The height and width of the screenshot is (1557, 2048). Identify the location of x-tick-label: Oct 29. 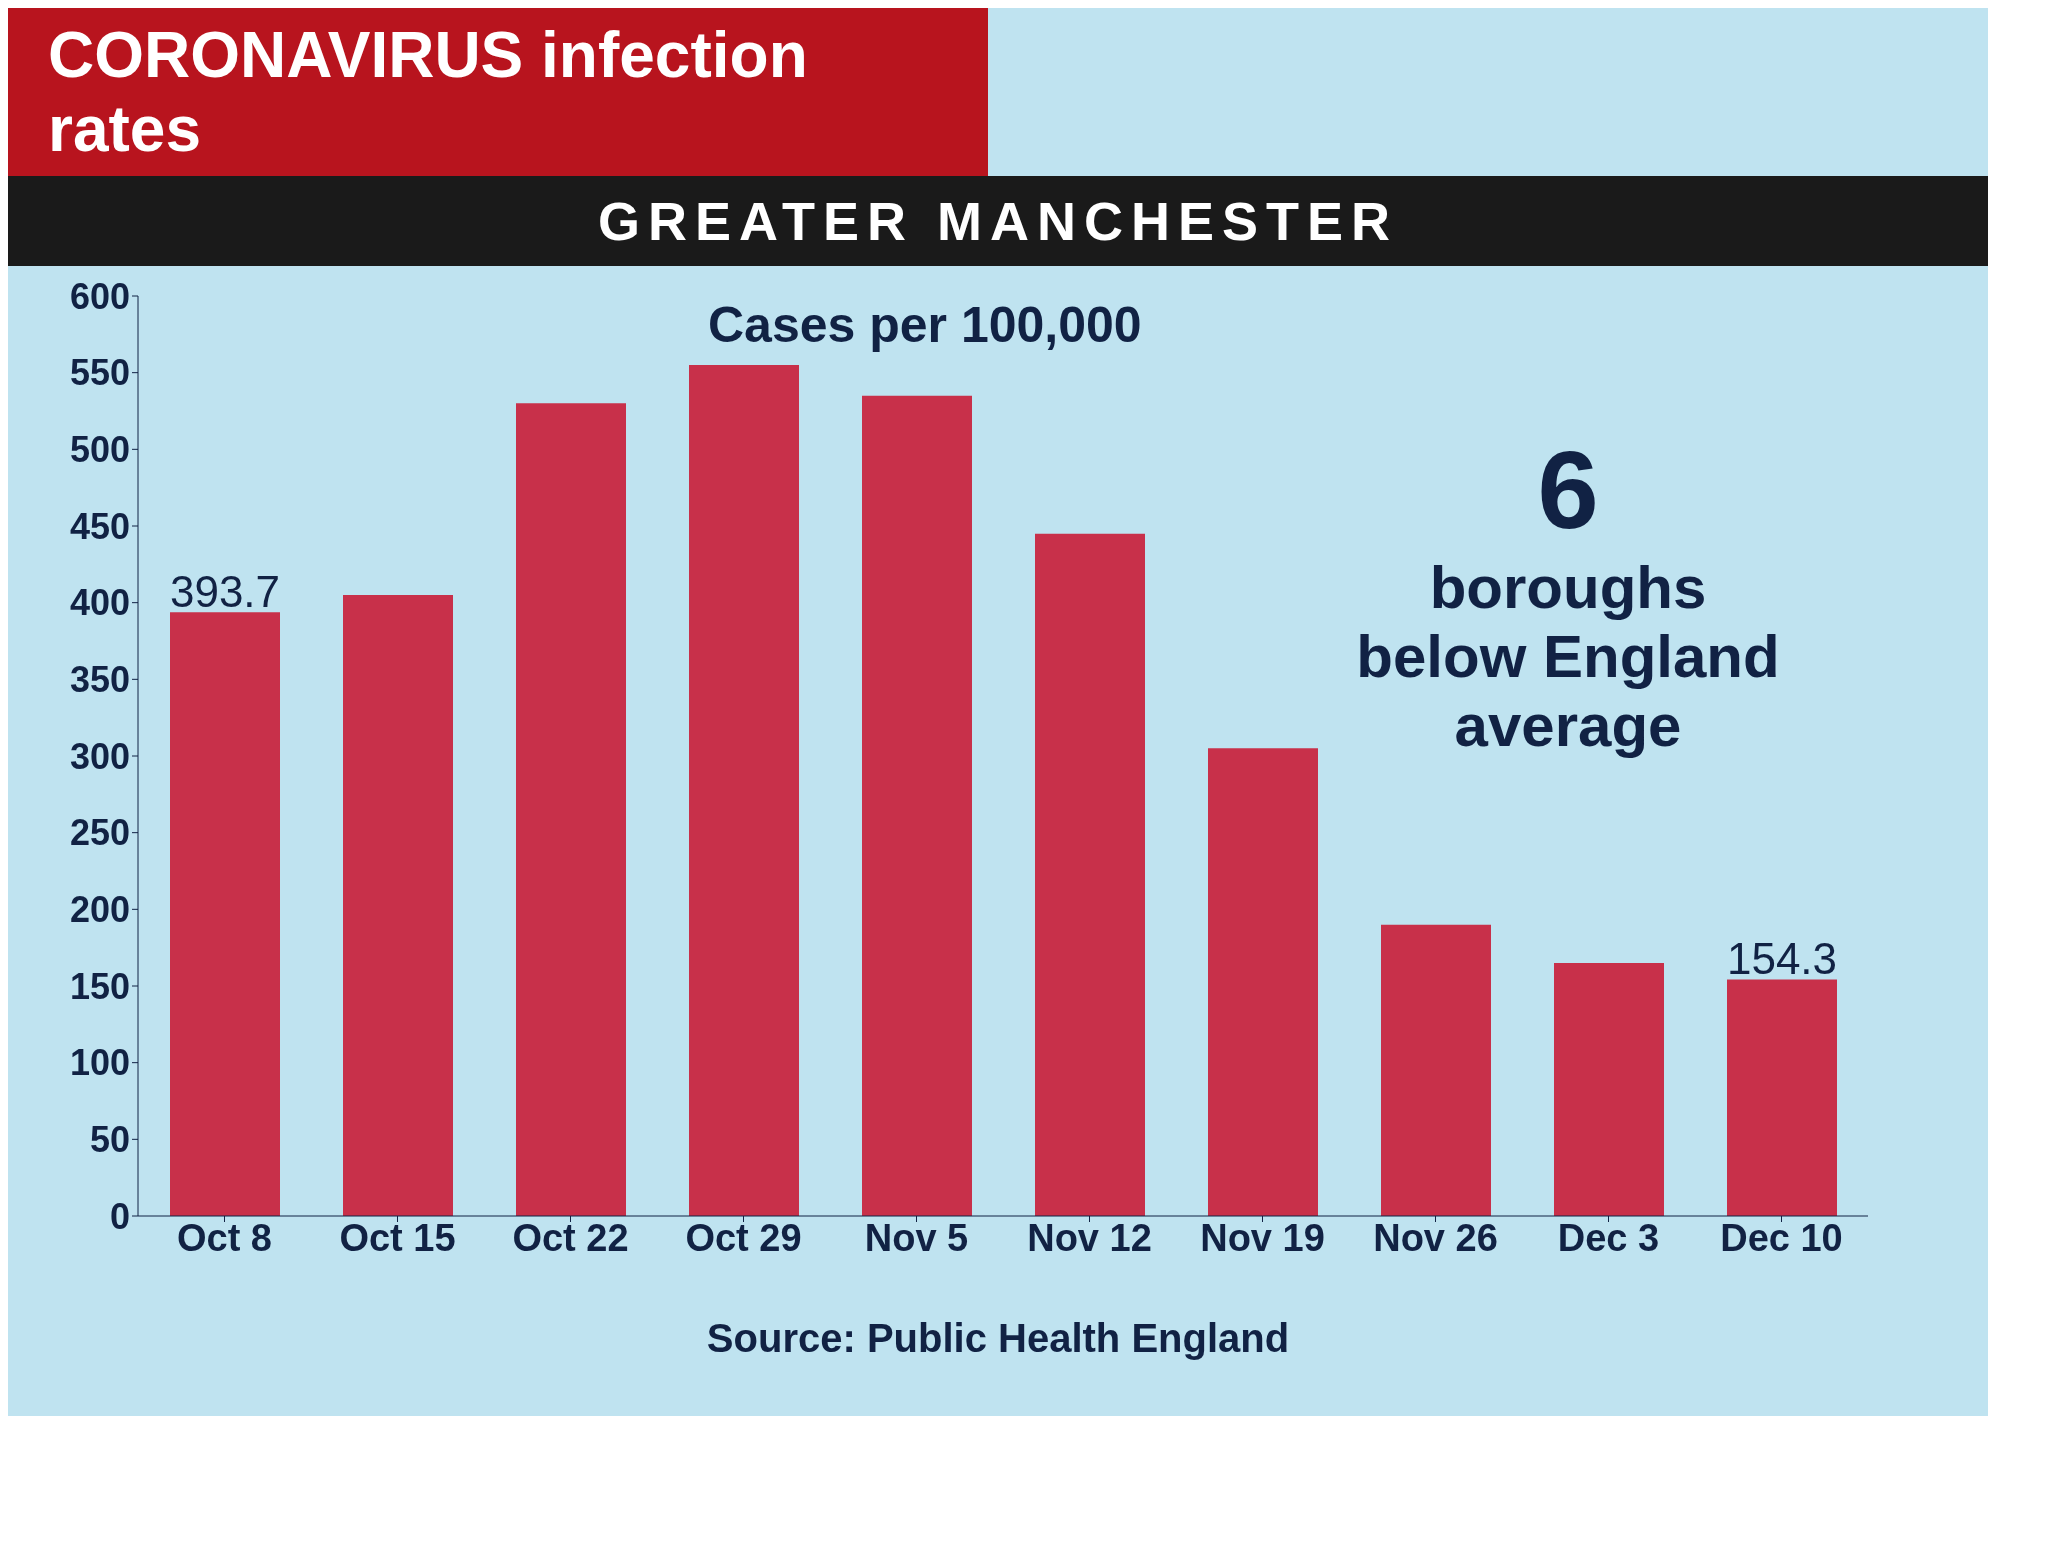
(743, 1237).